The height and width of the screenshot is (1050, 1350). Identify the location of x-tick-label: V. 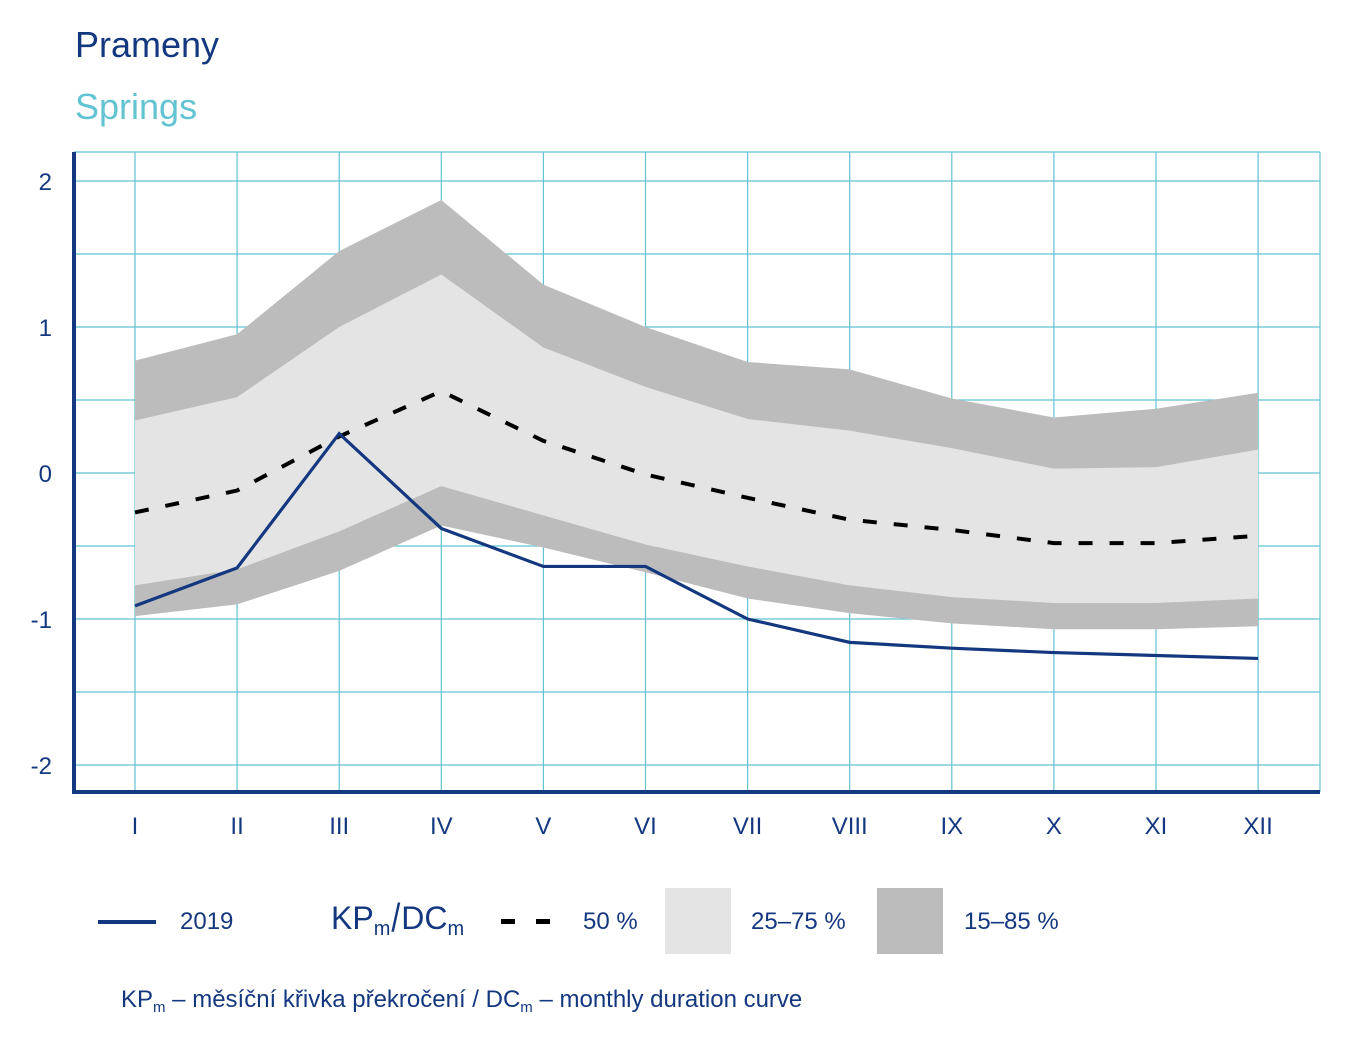
(543, 826).